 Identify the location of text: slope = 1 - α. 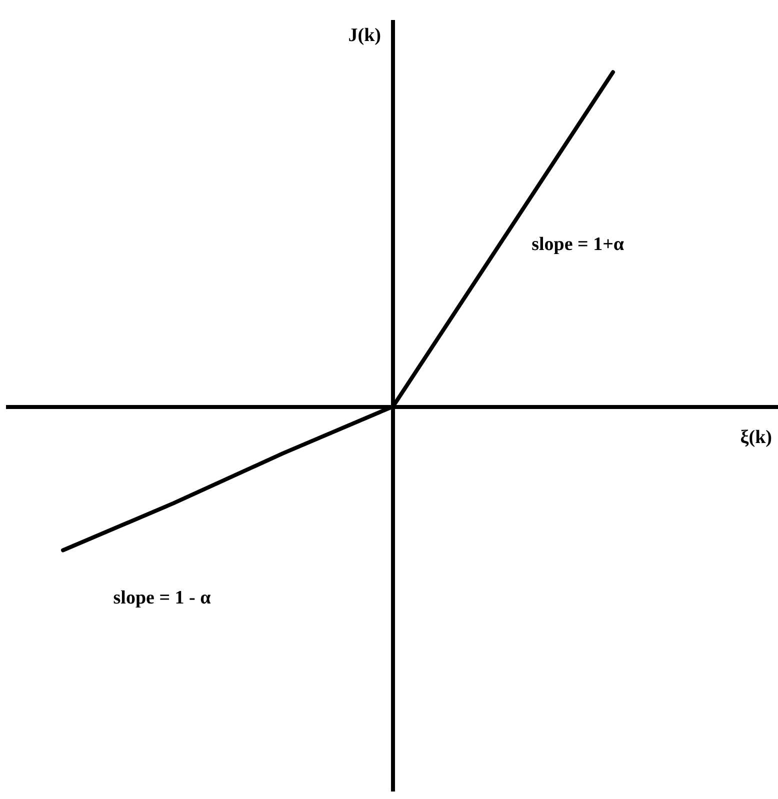
(162, 598).